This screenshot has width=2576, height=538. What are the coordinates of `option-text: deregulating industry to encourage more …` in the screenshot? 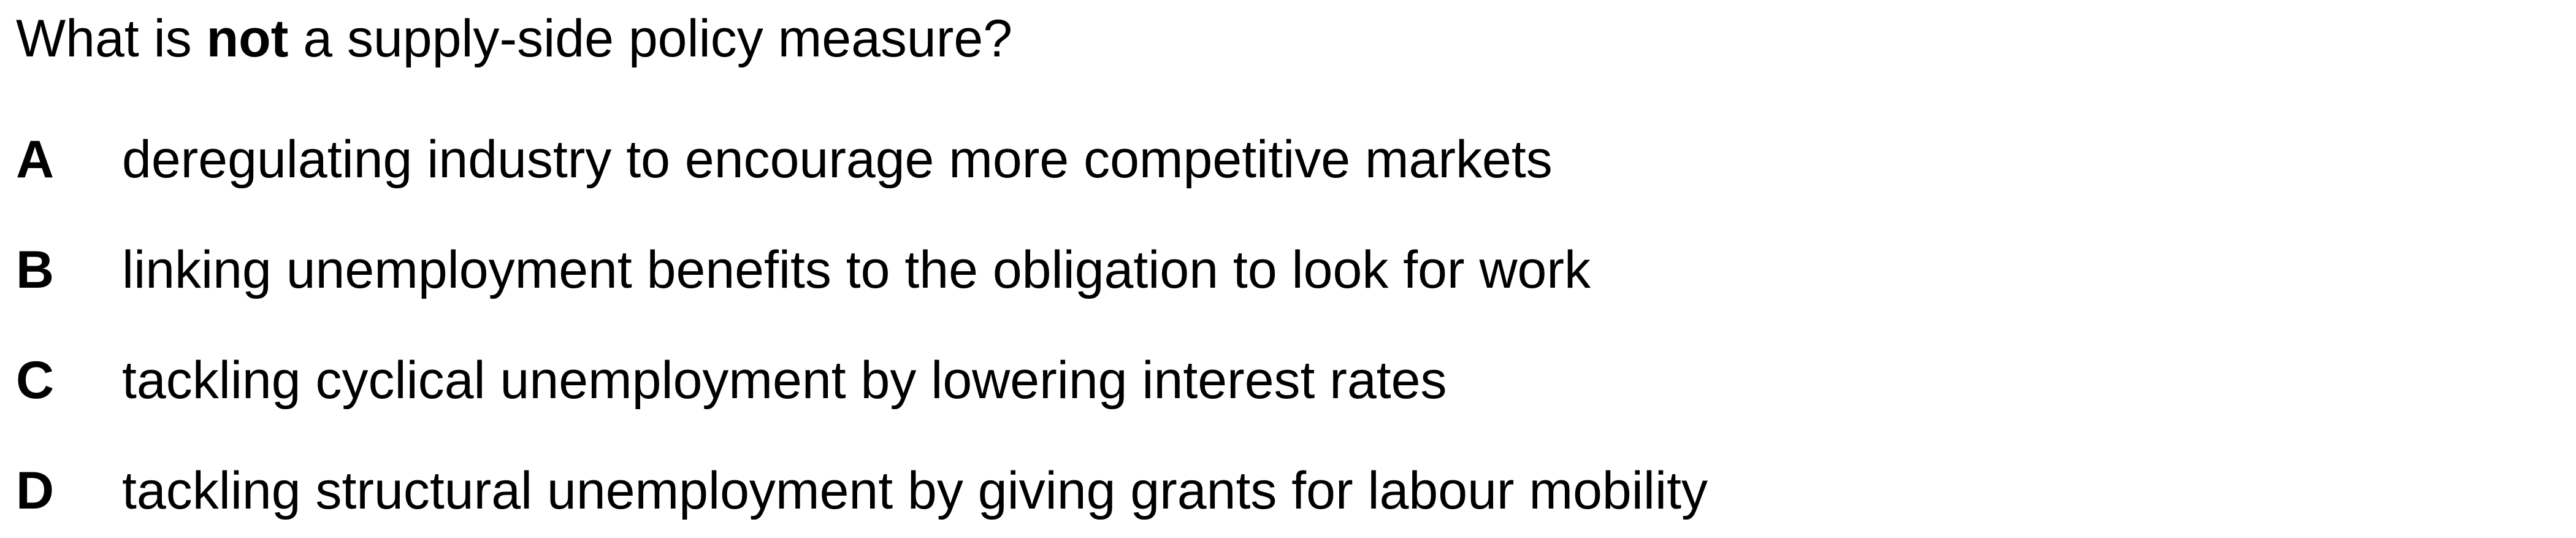 It's located at (837, 159).